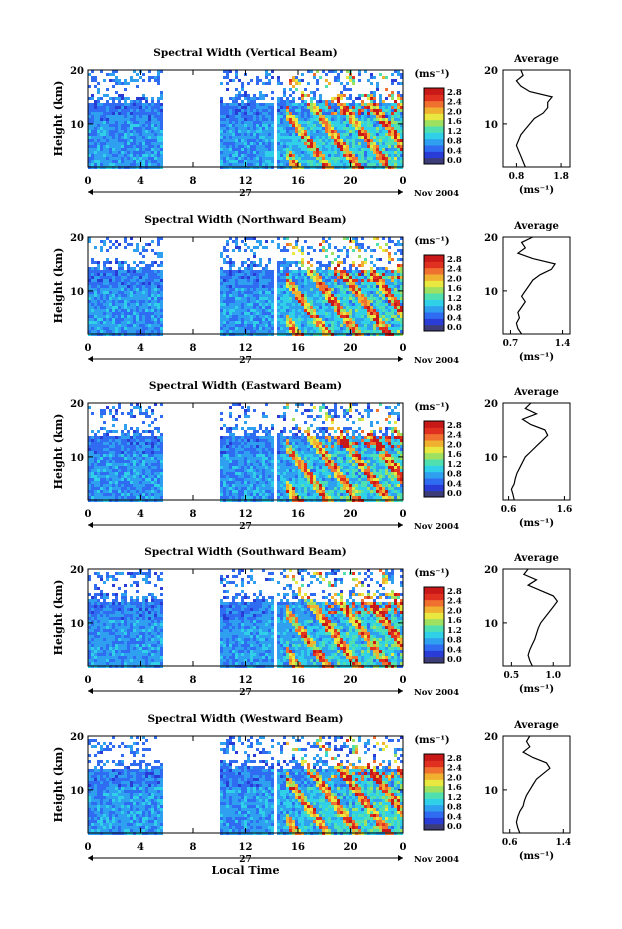  I want to click on x-tick-label: 20, so click(351, 348).